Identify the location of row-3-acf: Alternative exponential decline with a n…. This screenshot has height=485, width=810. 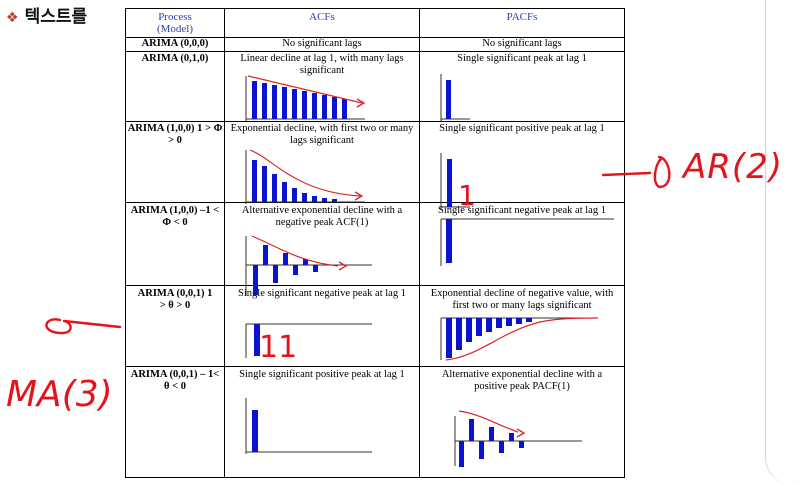
(322, 216).